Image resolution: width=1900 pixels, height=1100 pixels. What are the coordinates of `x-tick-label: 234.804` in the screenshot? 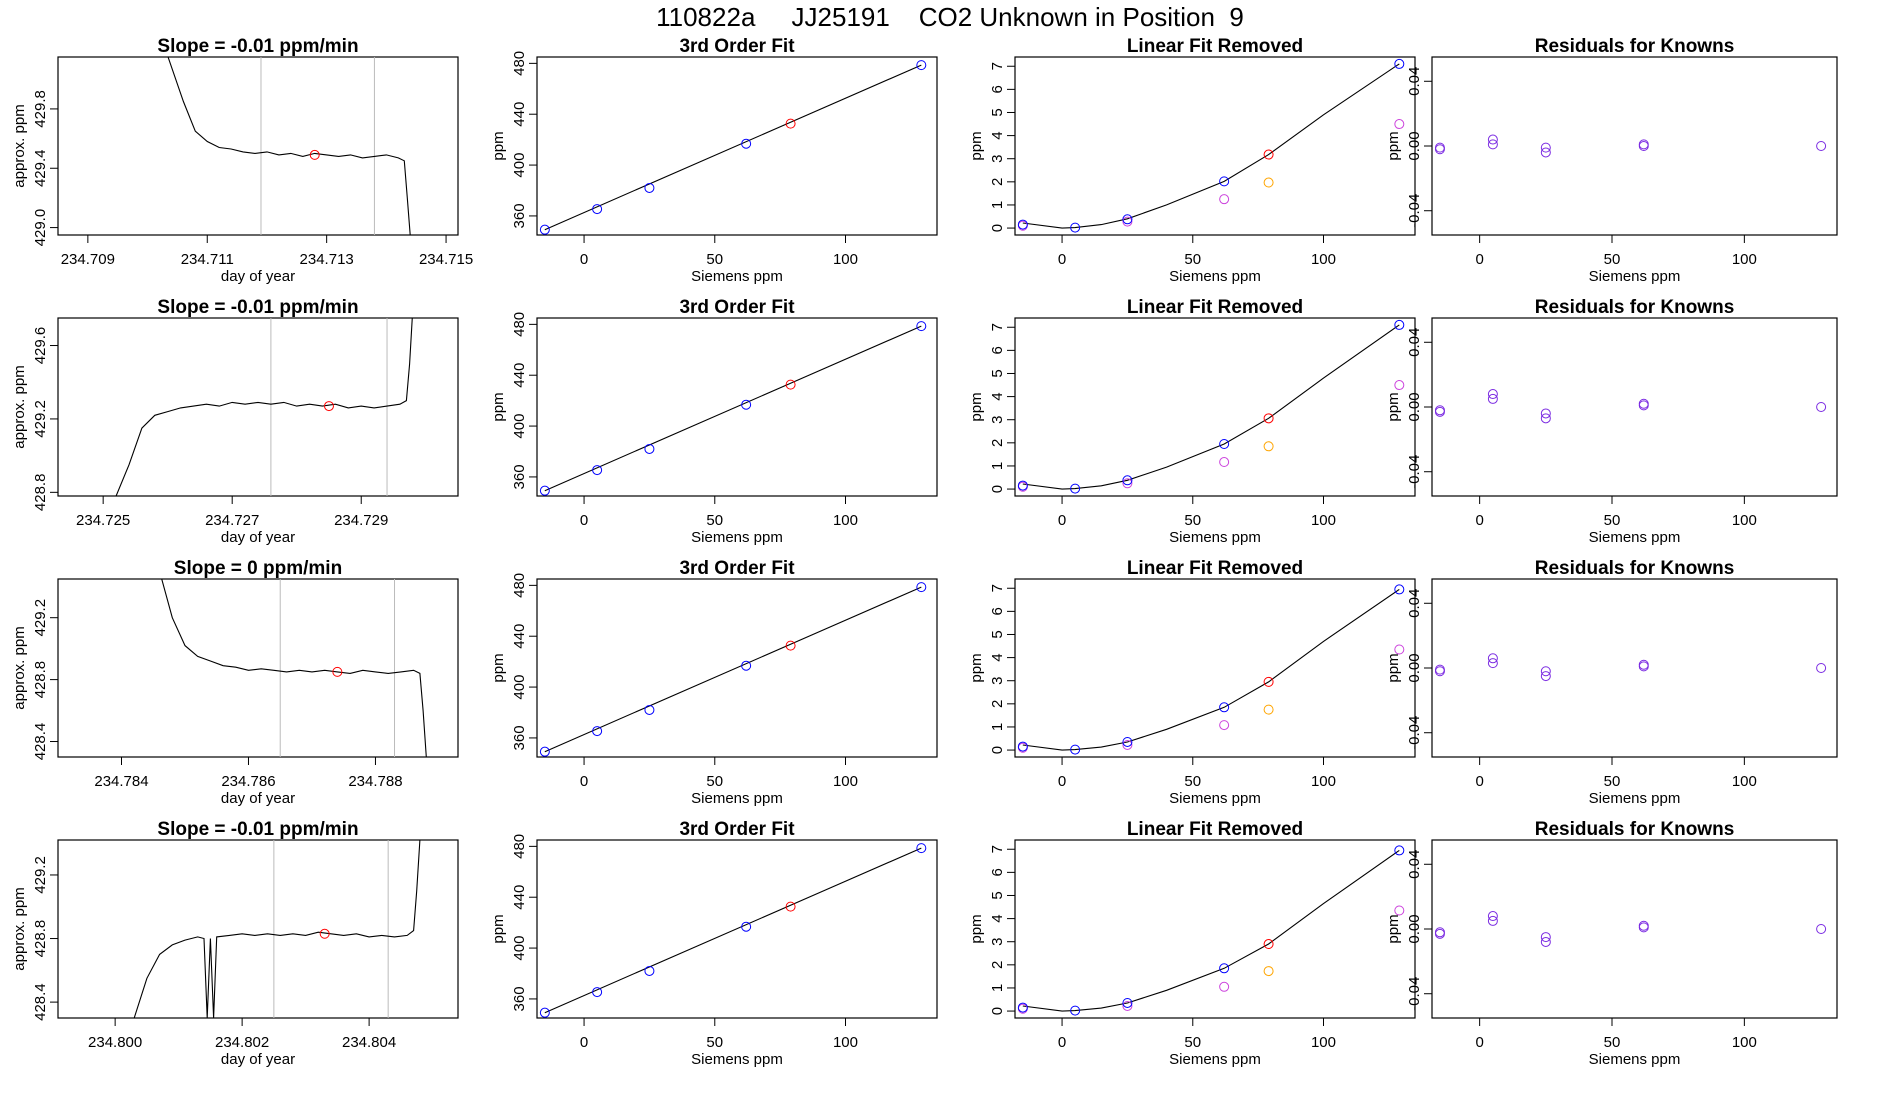 It's located at (369, 1042).